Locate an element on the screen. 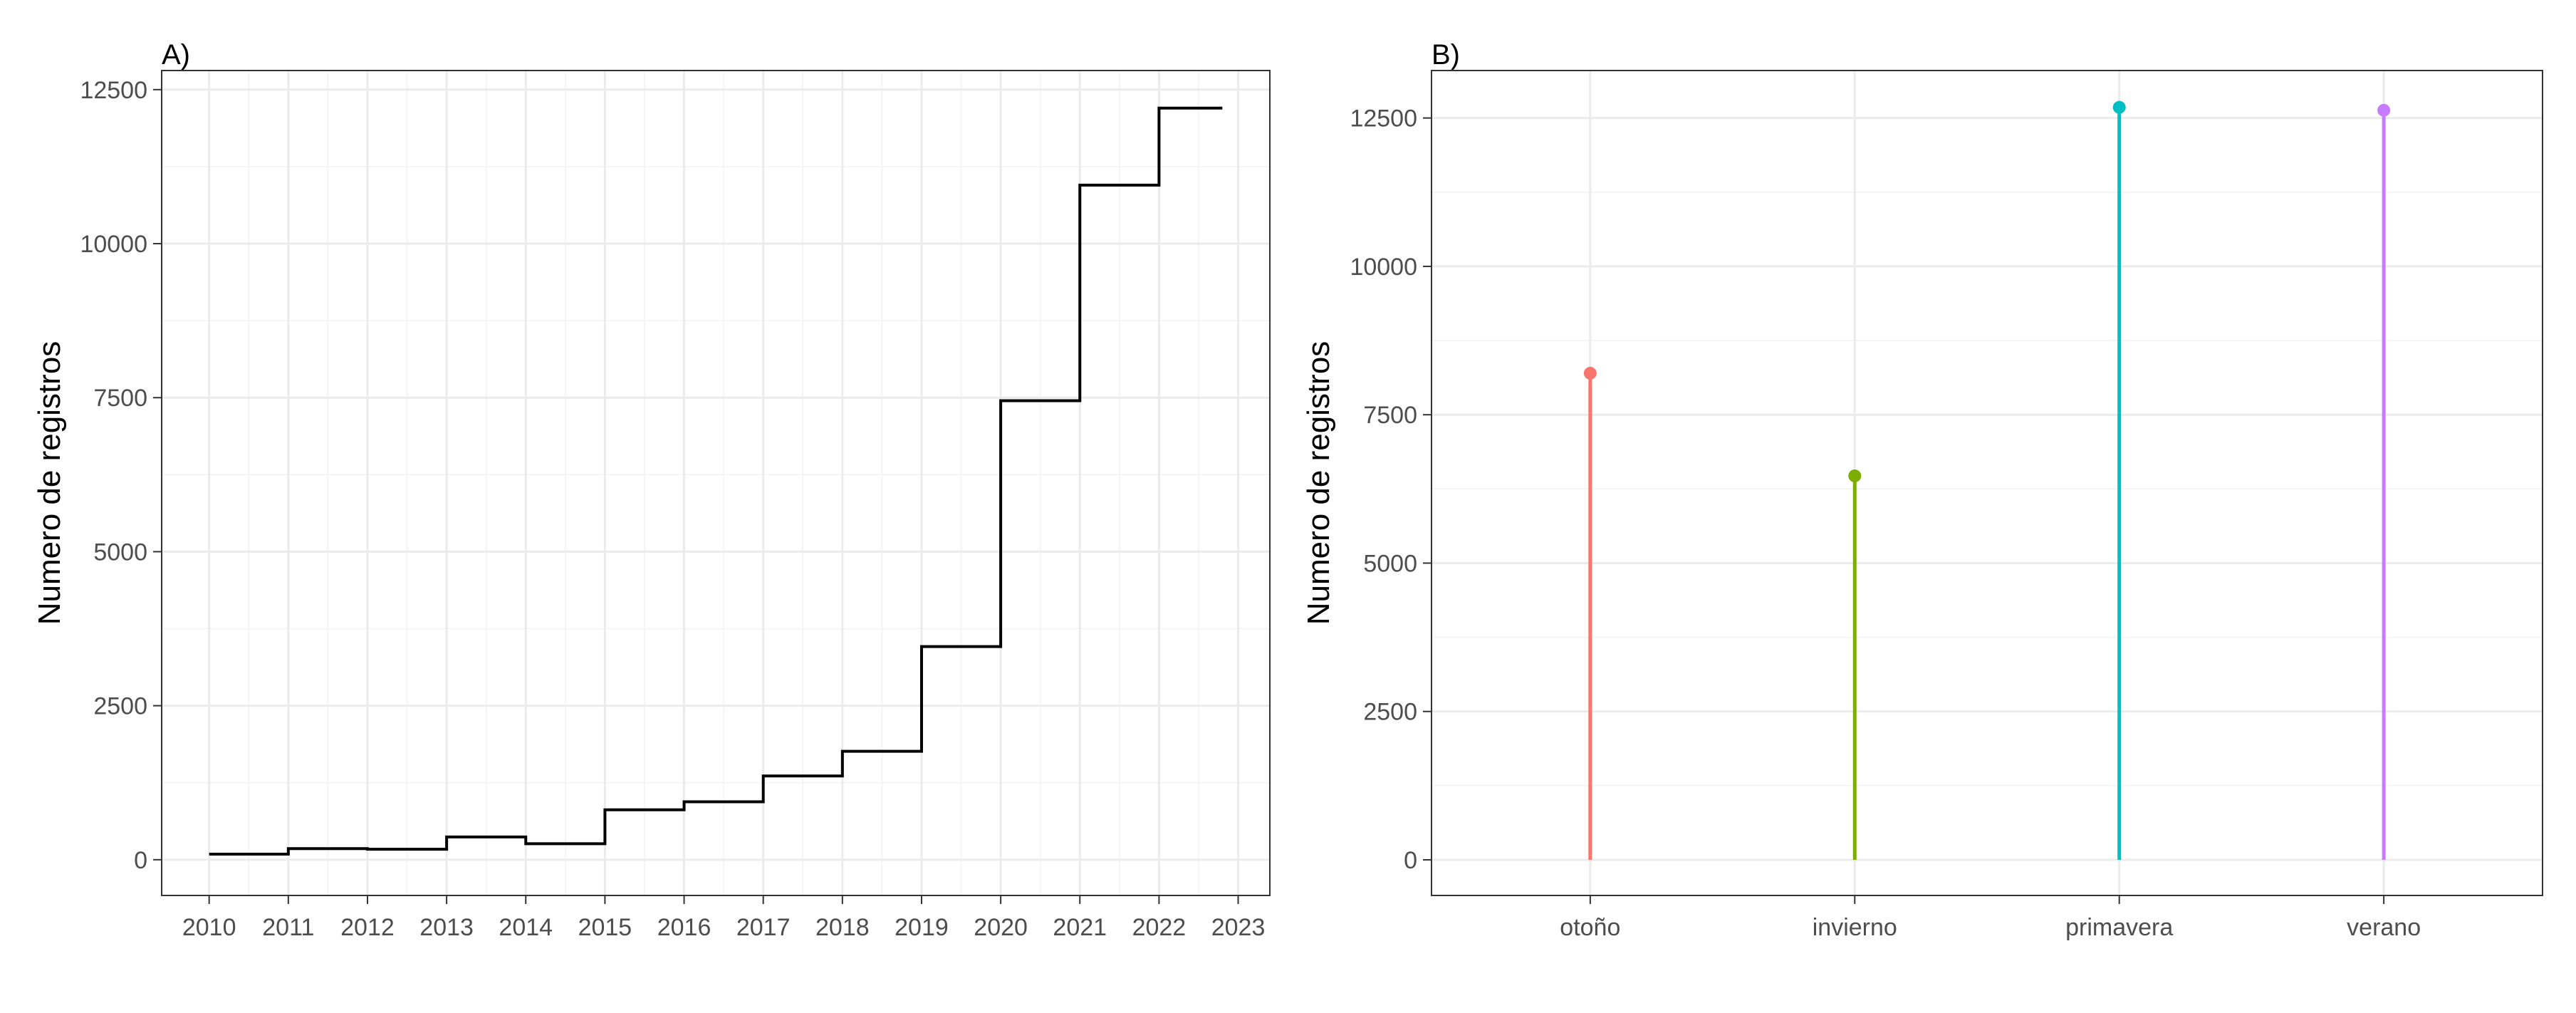  panel-b-y-axis-title: Numero de registros is located at coordinates (1318, 483).